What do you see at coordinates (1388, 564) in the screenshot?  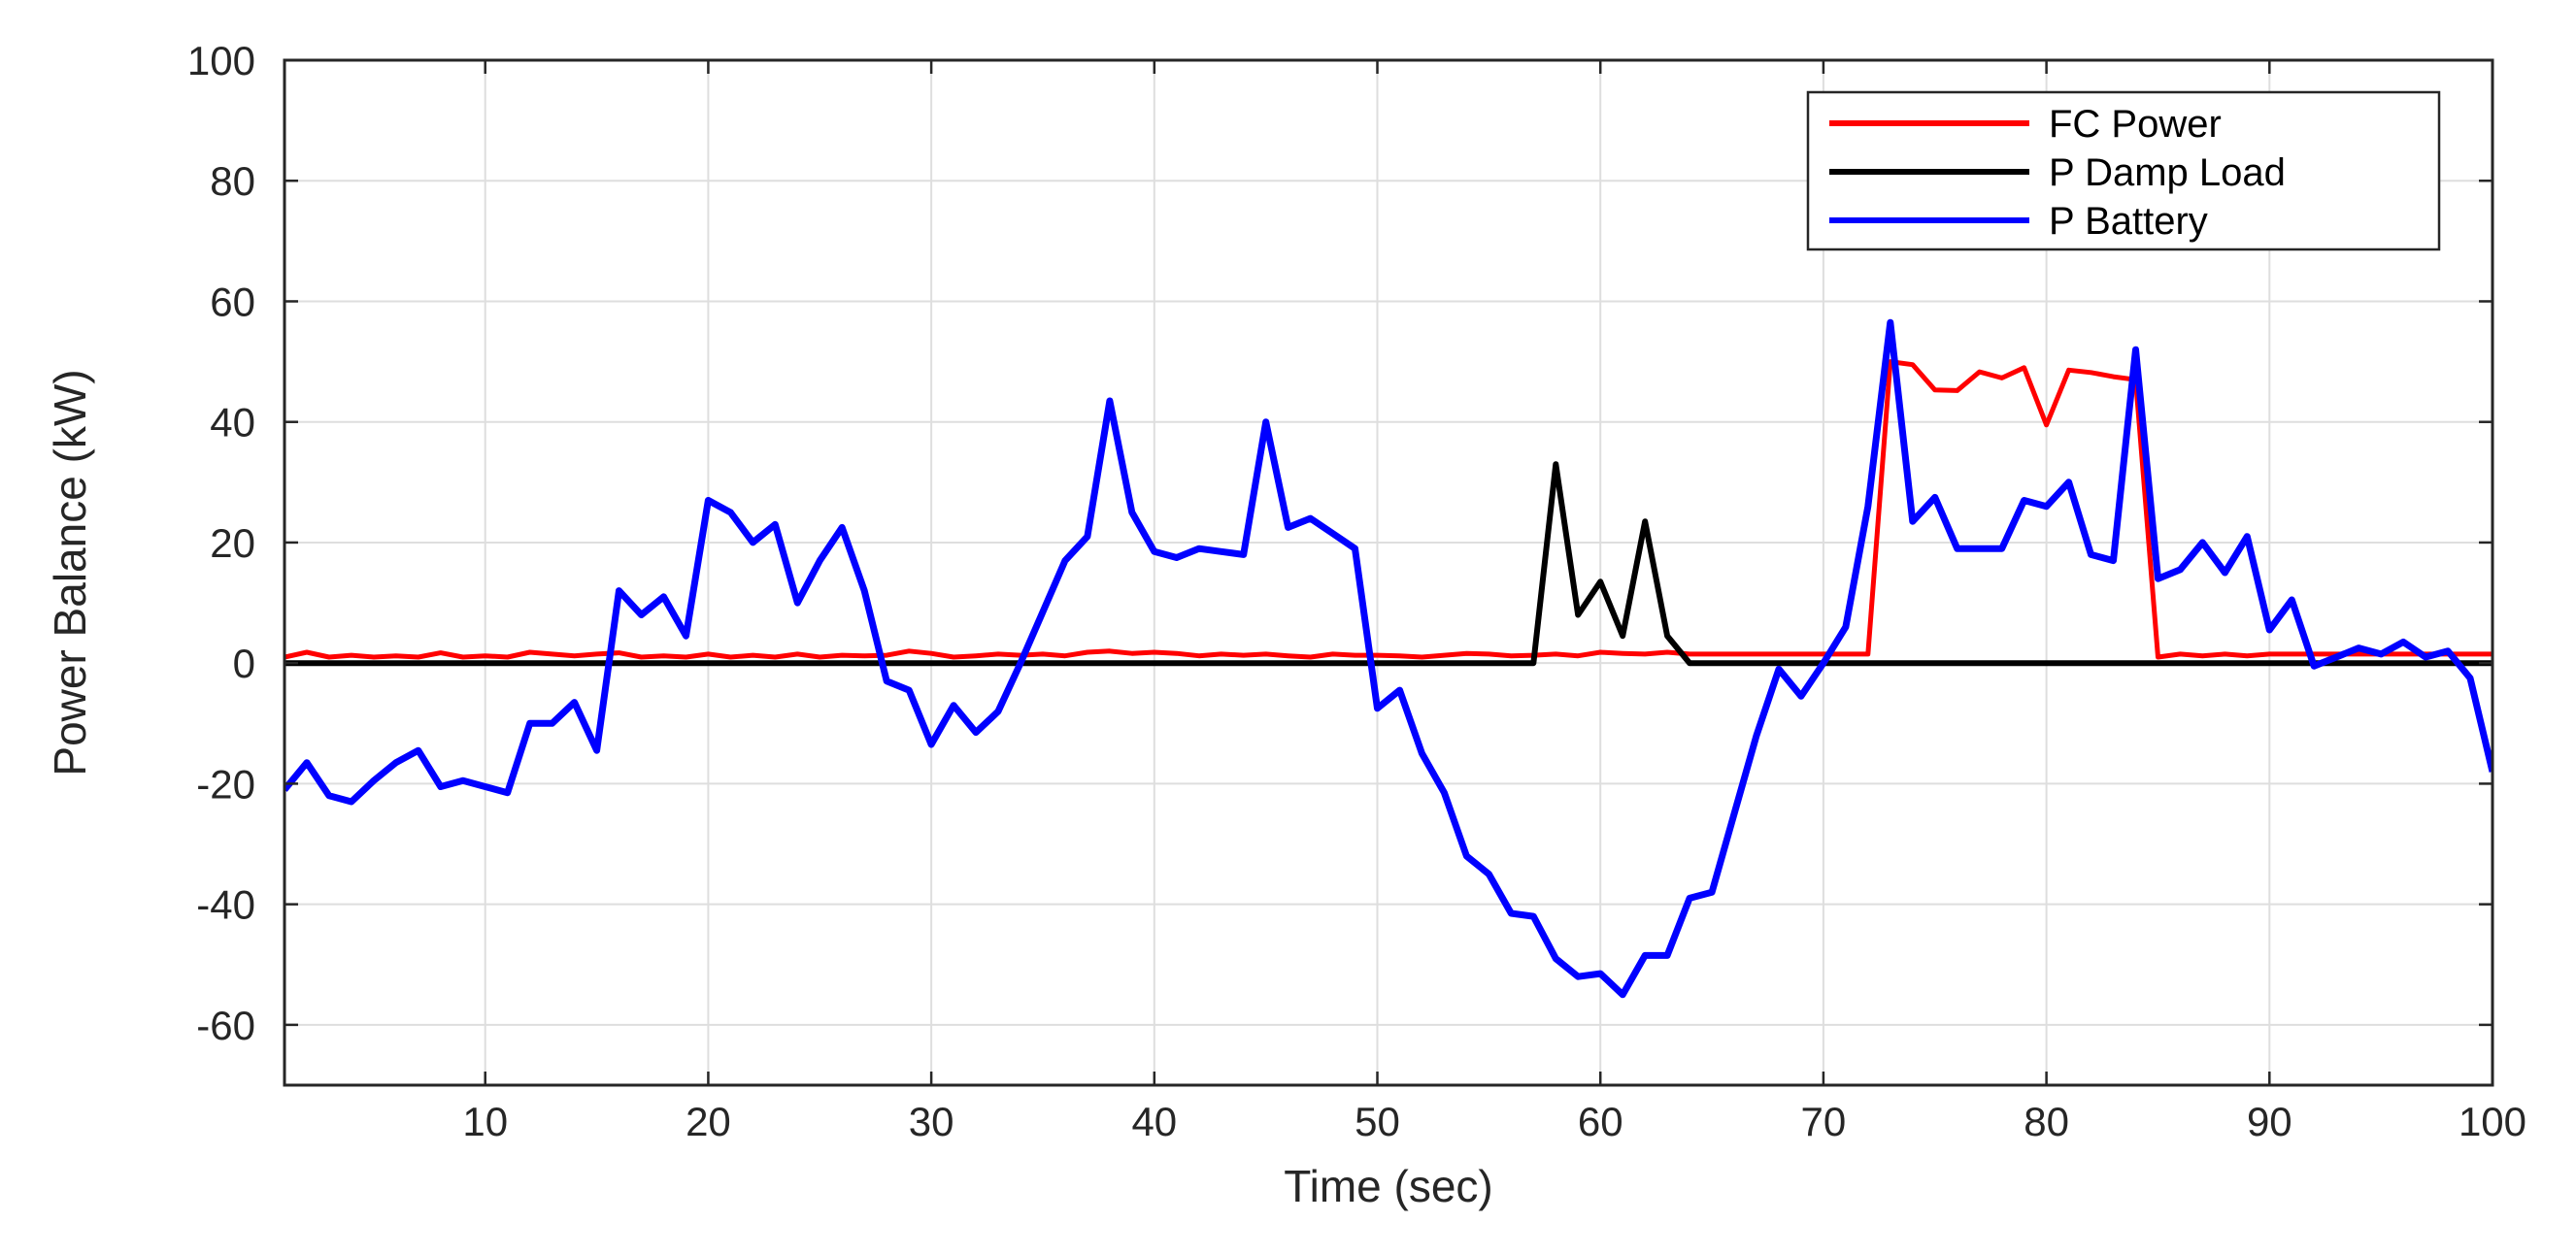 I see `series-line-p-damp-load` at bounding box center [1388, 564].